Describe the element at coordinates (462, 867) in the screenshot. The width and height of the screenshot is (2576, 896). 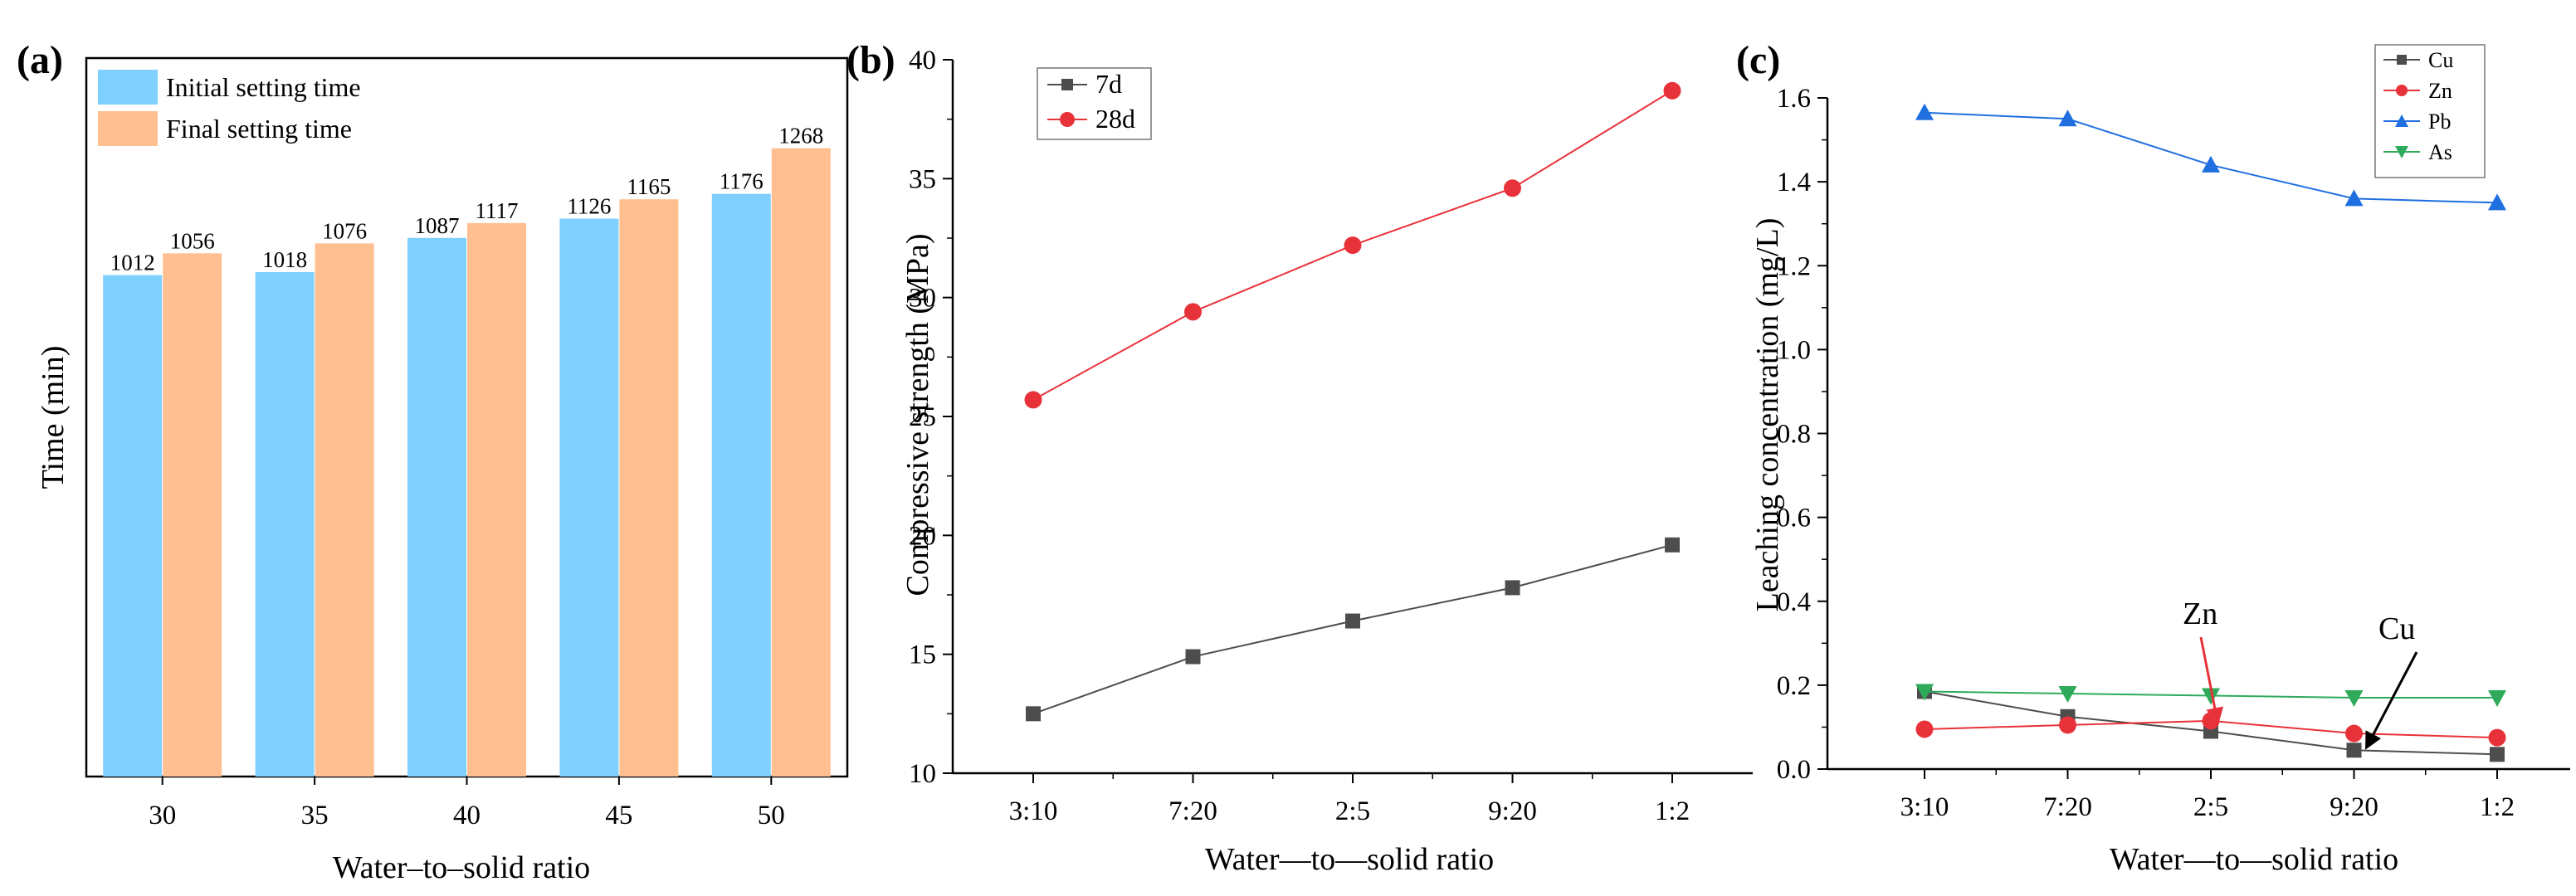
I see `panel-a-x-axis-title: Water–to–solid ratio` at that location.